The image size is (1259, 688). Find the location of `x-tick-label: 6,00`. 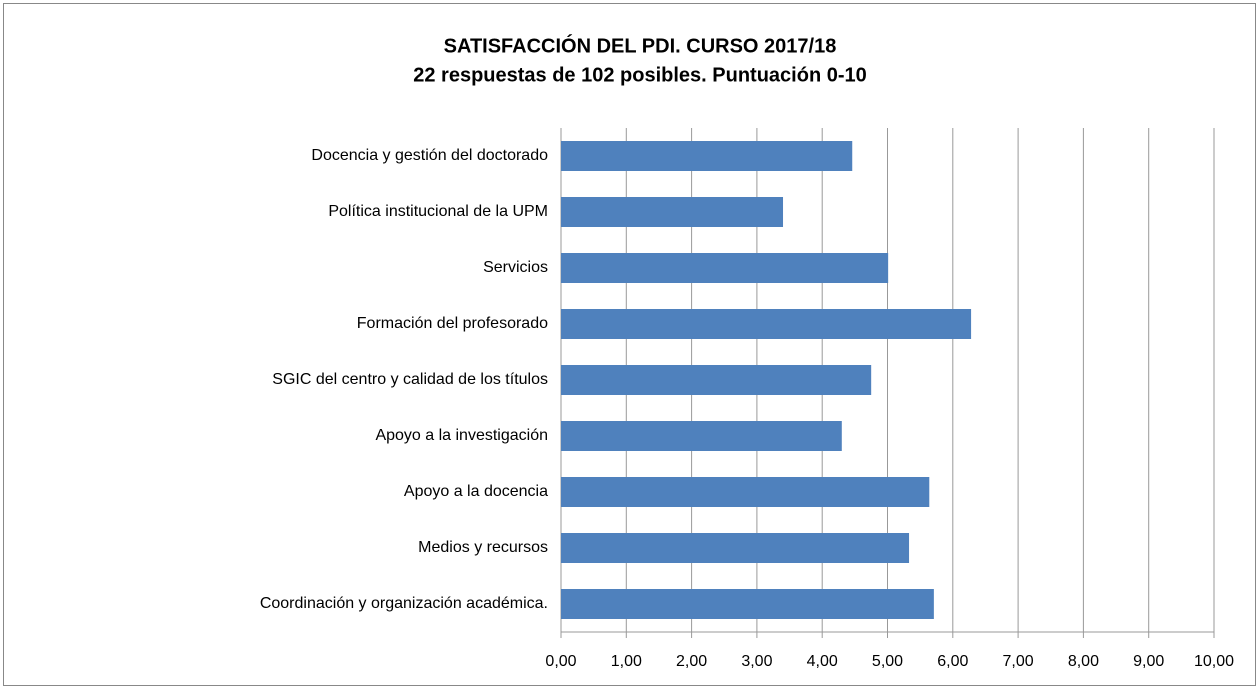

x-tick-label: 6,00 is located at coordinates (952, 661).